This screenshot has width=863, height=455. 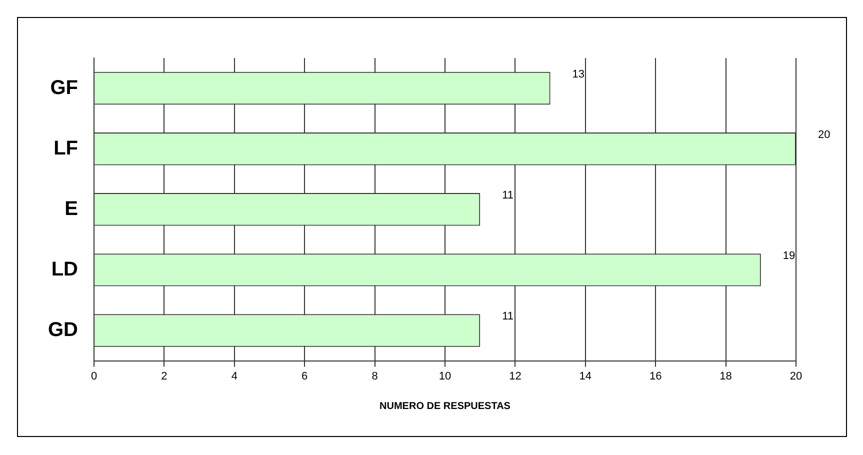 I want to click on x-tick-label: 20, so click(x=796, y=376).